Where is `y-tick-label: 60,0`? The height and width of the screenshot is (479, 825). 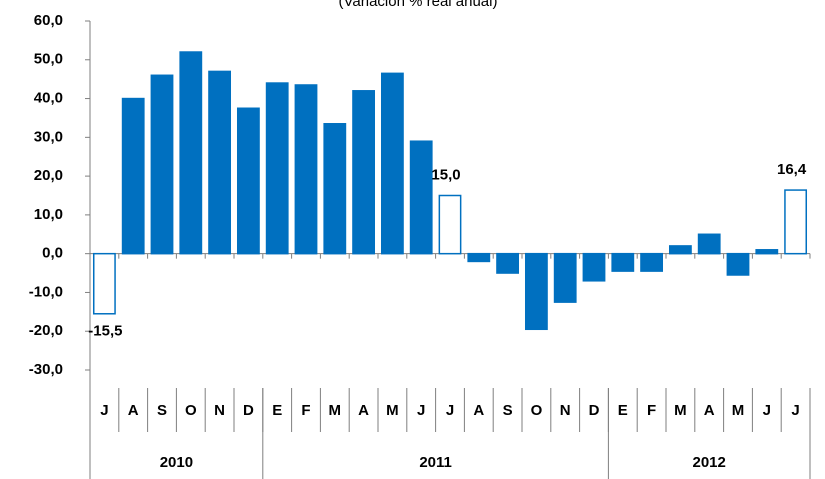 y-tick-label: 60,0 is located at coordinates (48, 20).